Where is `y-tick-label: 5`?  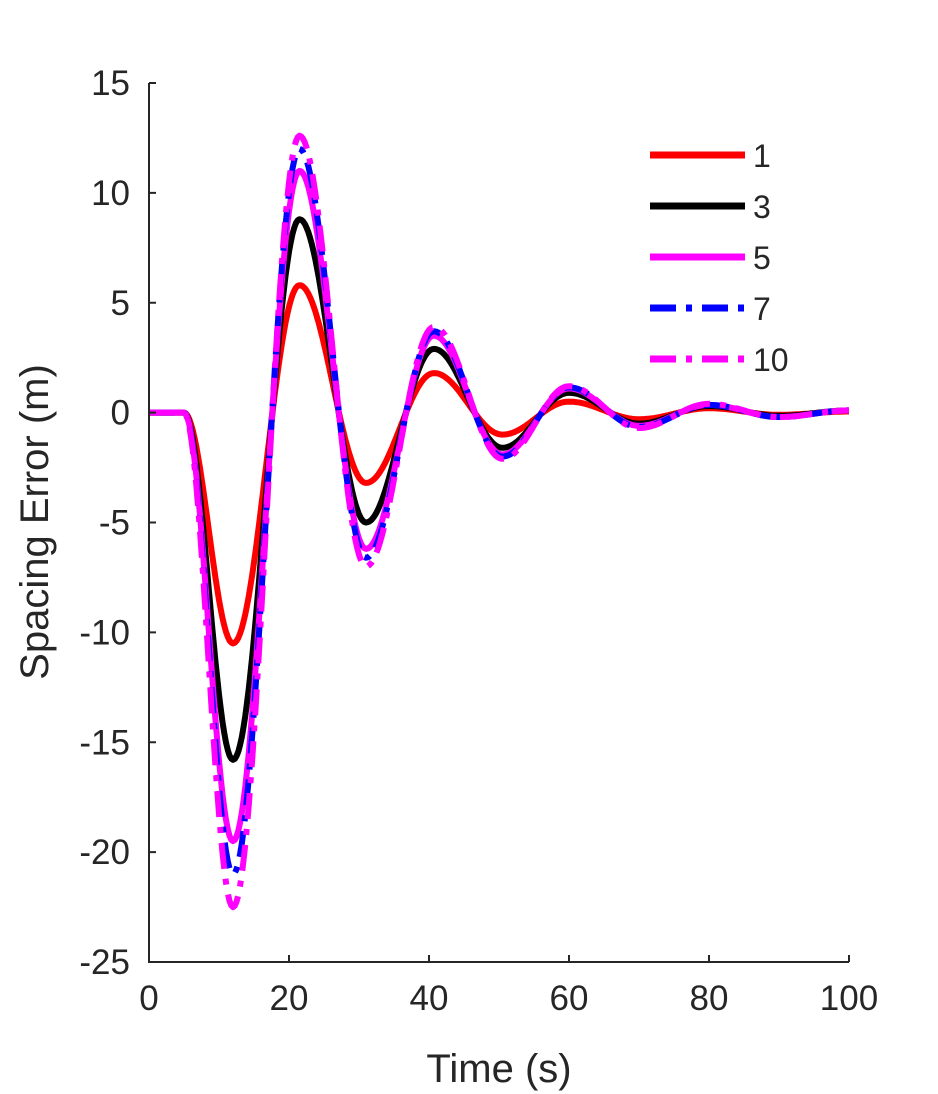 y-tick-label: 5 is located at coordinates (120, 303).